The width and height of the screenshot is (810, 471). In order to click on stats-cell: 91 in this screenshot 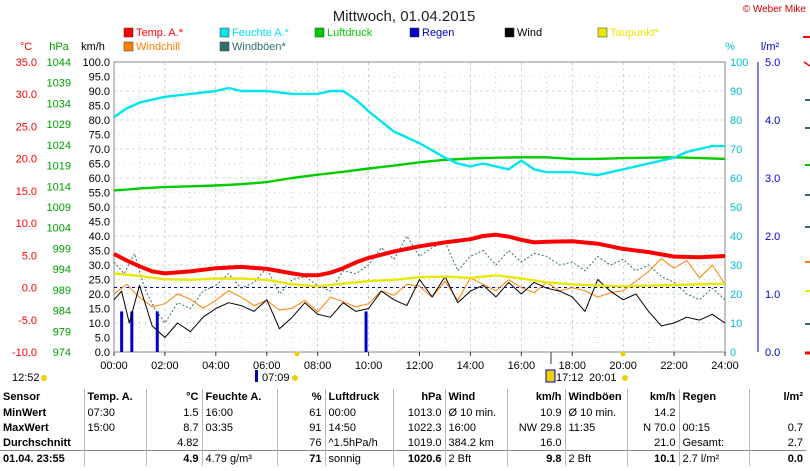, I will do `click(300, 427)`.